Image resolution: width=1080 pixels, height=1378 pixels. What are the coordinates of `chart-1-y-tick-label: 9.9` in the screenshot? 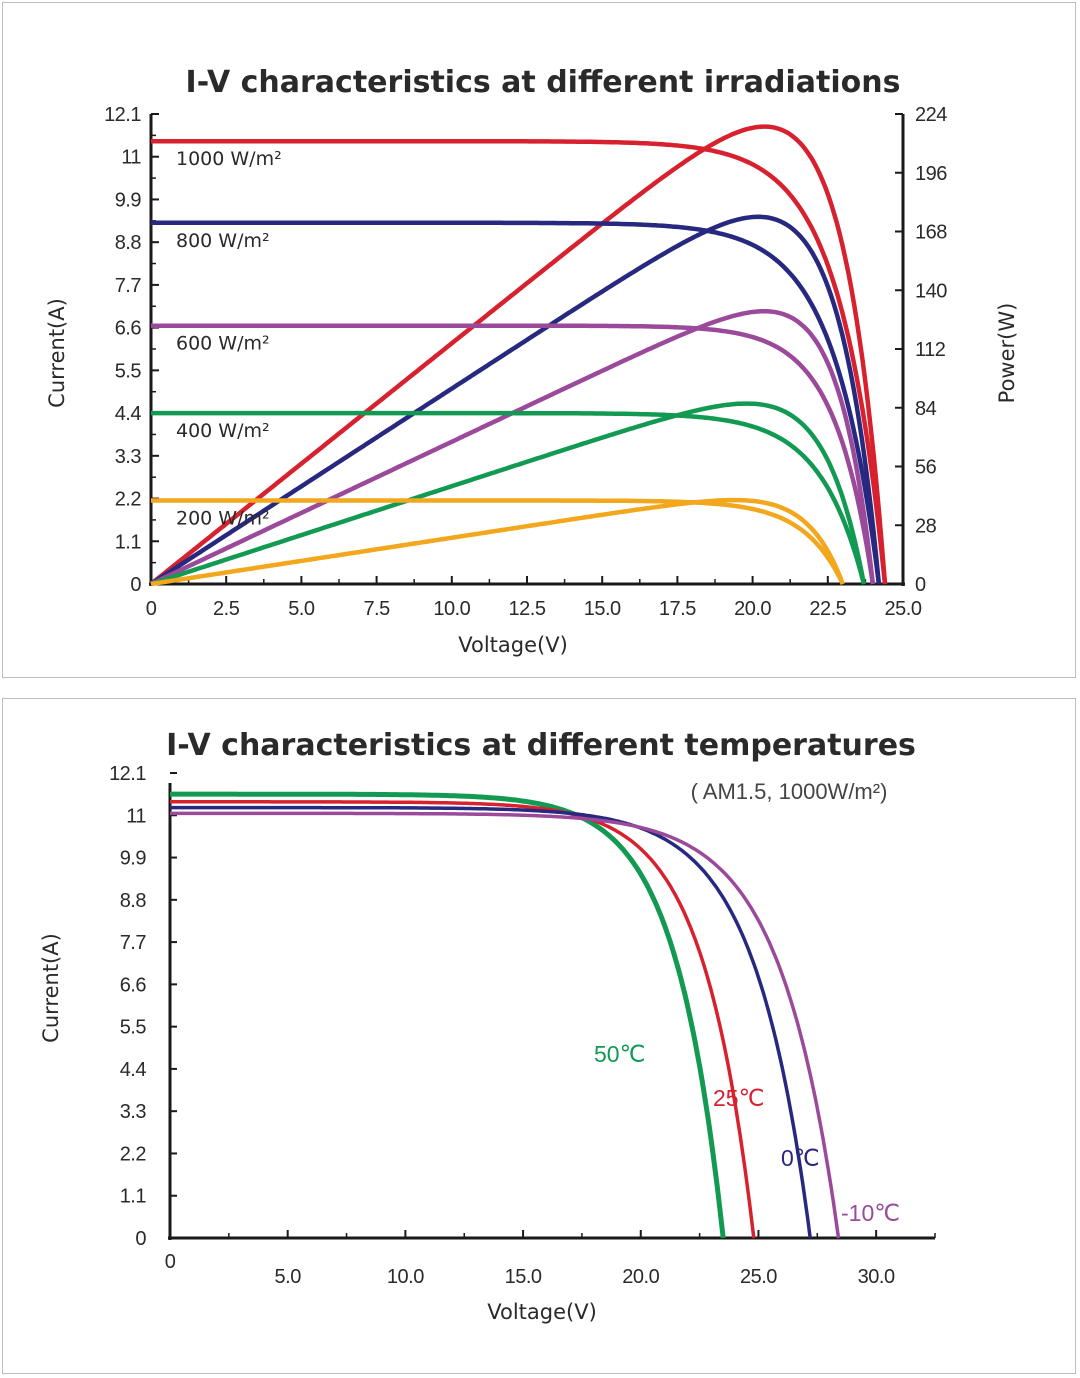 It's located at (128, 200).